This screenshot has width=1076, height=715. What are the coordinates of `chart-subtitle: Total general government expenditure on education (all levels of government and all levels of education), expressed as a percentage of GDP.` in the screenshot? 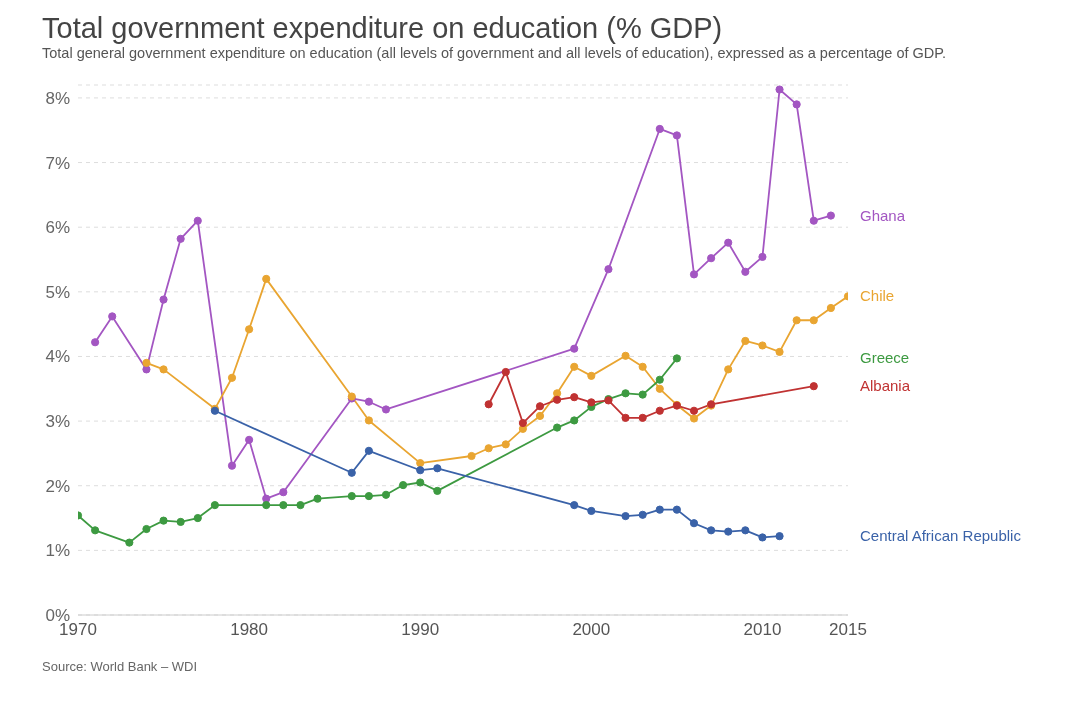 It's located at (495, 53).